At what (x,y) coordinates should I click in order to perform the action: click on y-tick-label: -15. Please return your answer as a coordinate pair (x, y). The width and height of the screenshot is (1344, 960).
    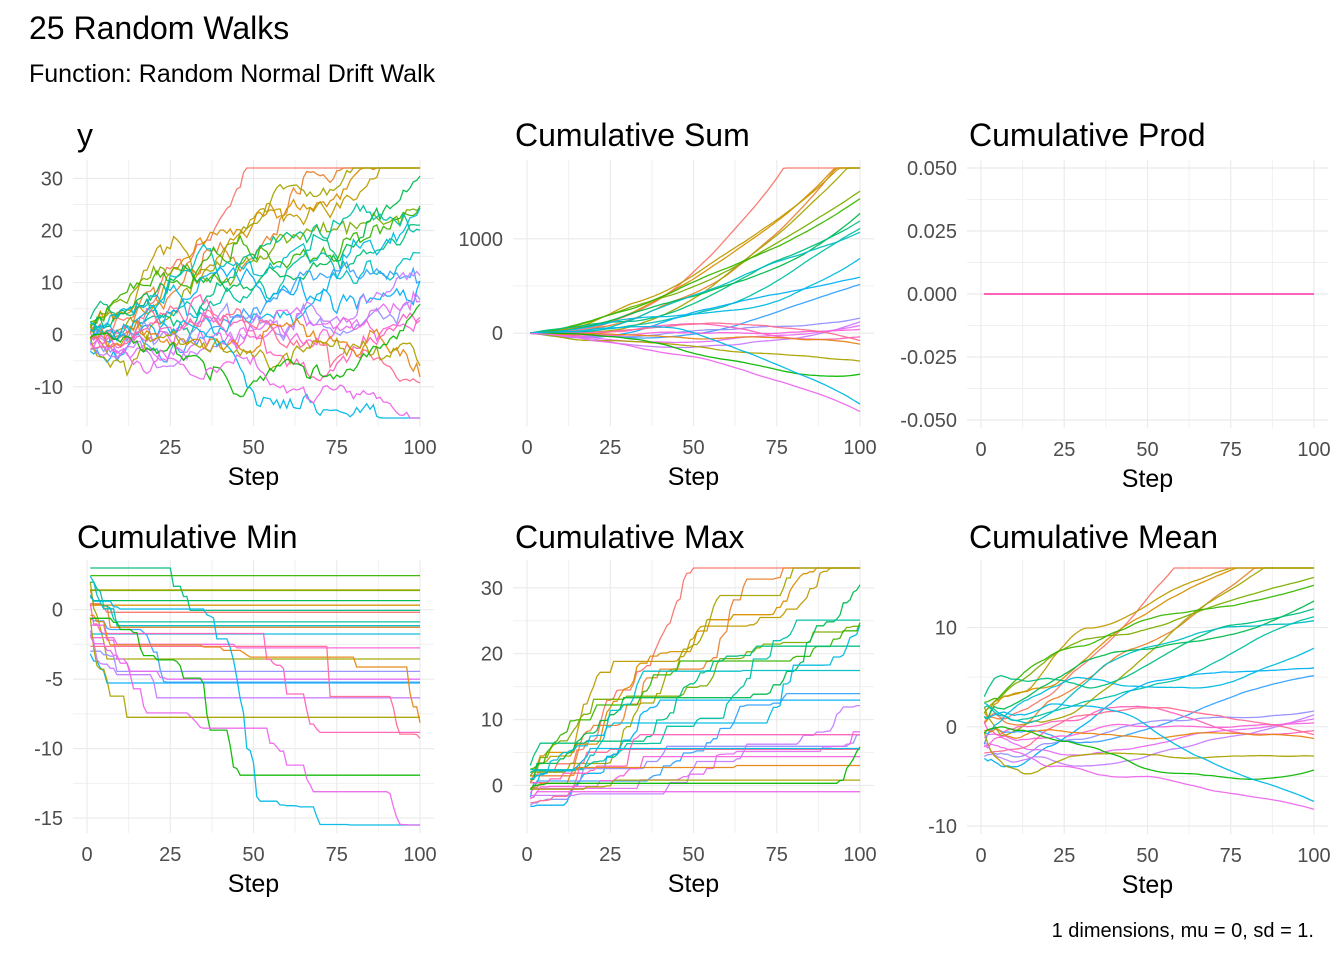
    Looking at the image, I should click on (48, 819).